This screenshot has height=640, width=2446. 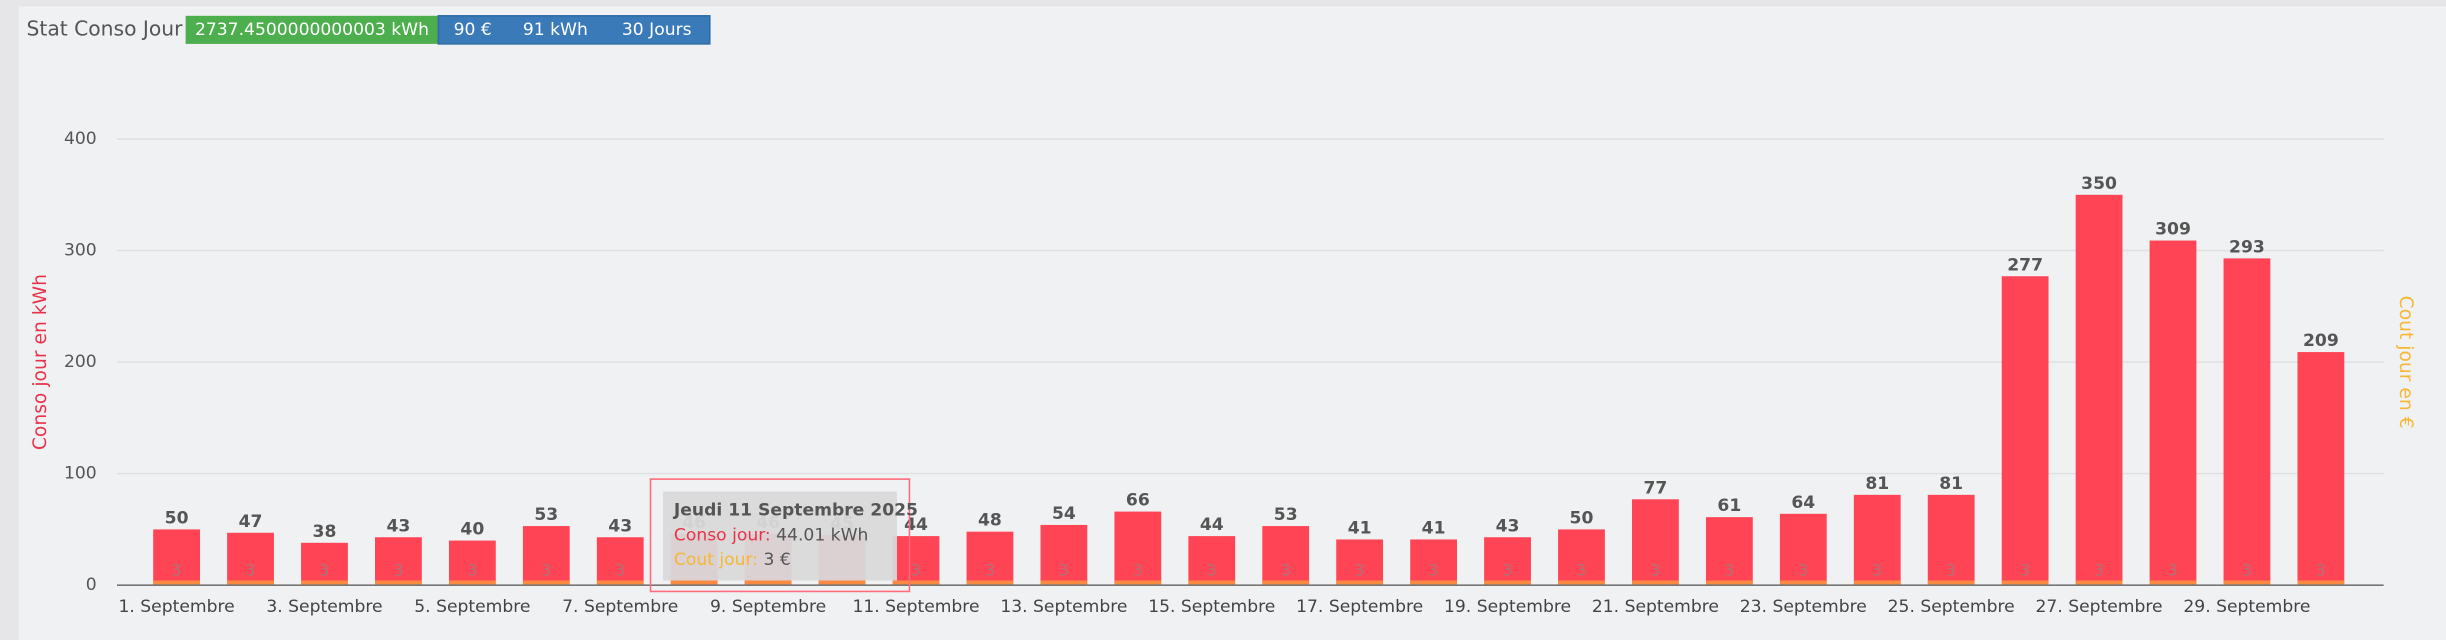 I want to click on x-tick-label: 5. Septembre, so click(x=472, y=607).